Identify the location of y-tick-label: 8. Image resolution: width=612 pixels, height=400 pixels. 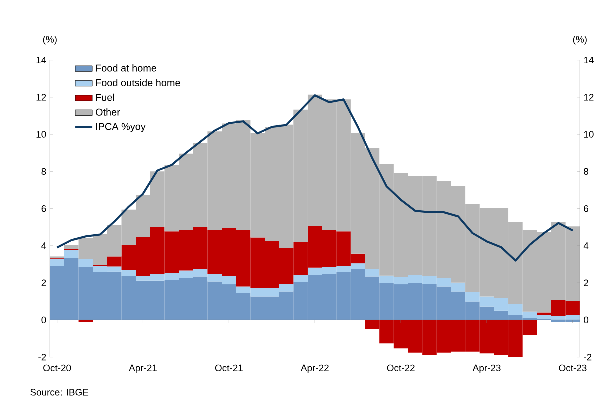
(44, 172).